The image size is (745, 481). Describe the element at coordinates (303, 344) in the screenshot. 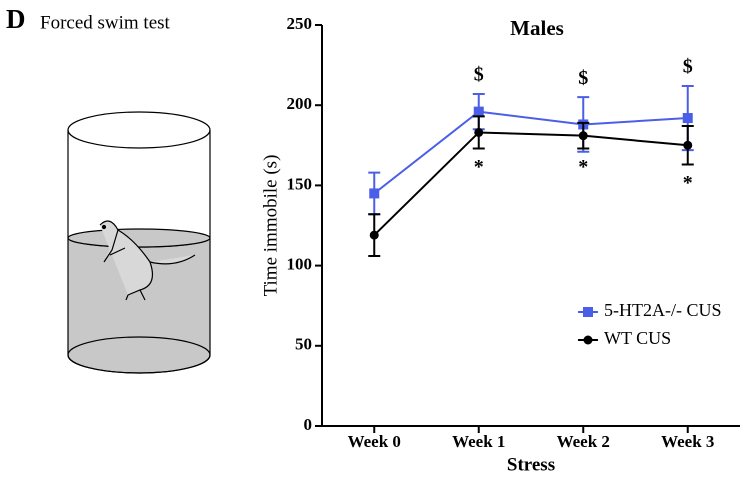

I see `y-tick-label: 50` at that location.